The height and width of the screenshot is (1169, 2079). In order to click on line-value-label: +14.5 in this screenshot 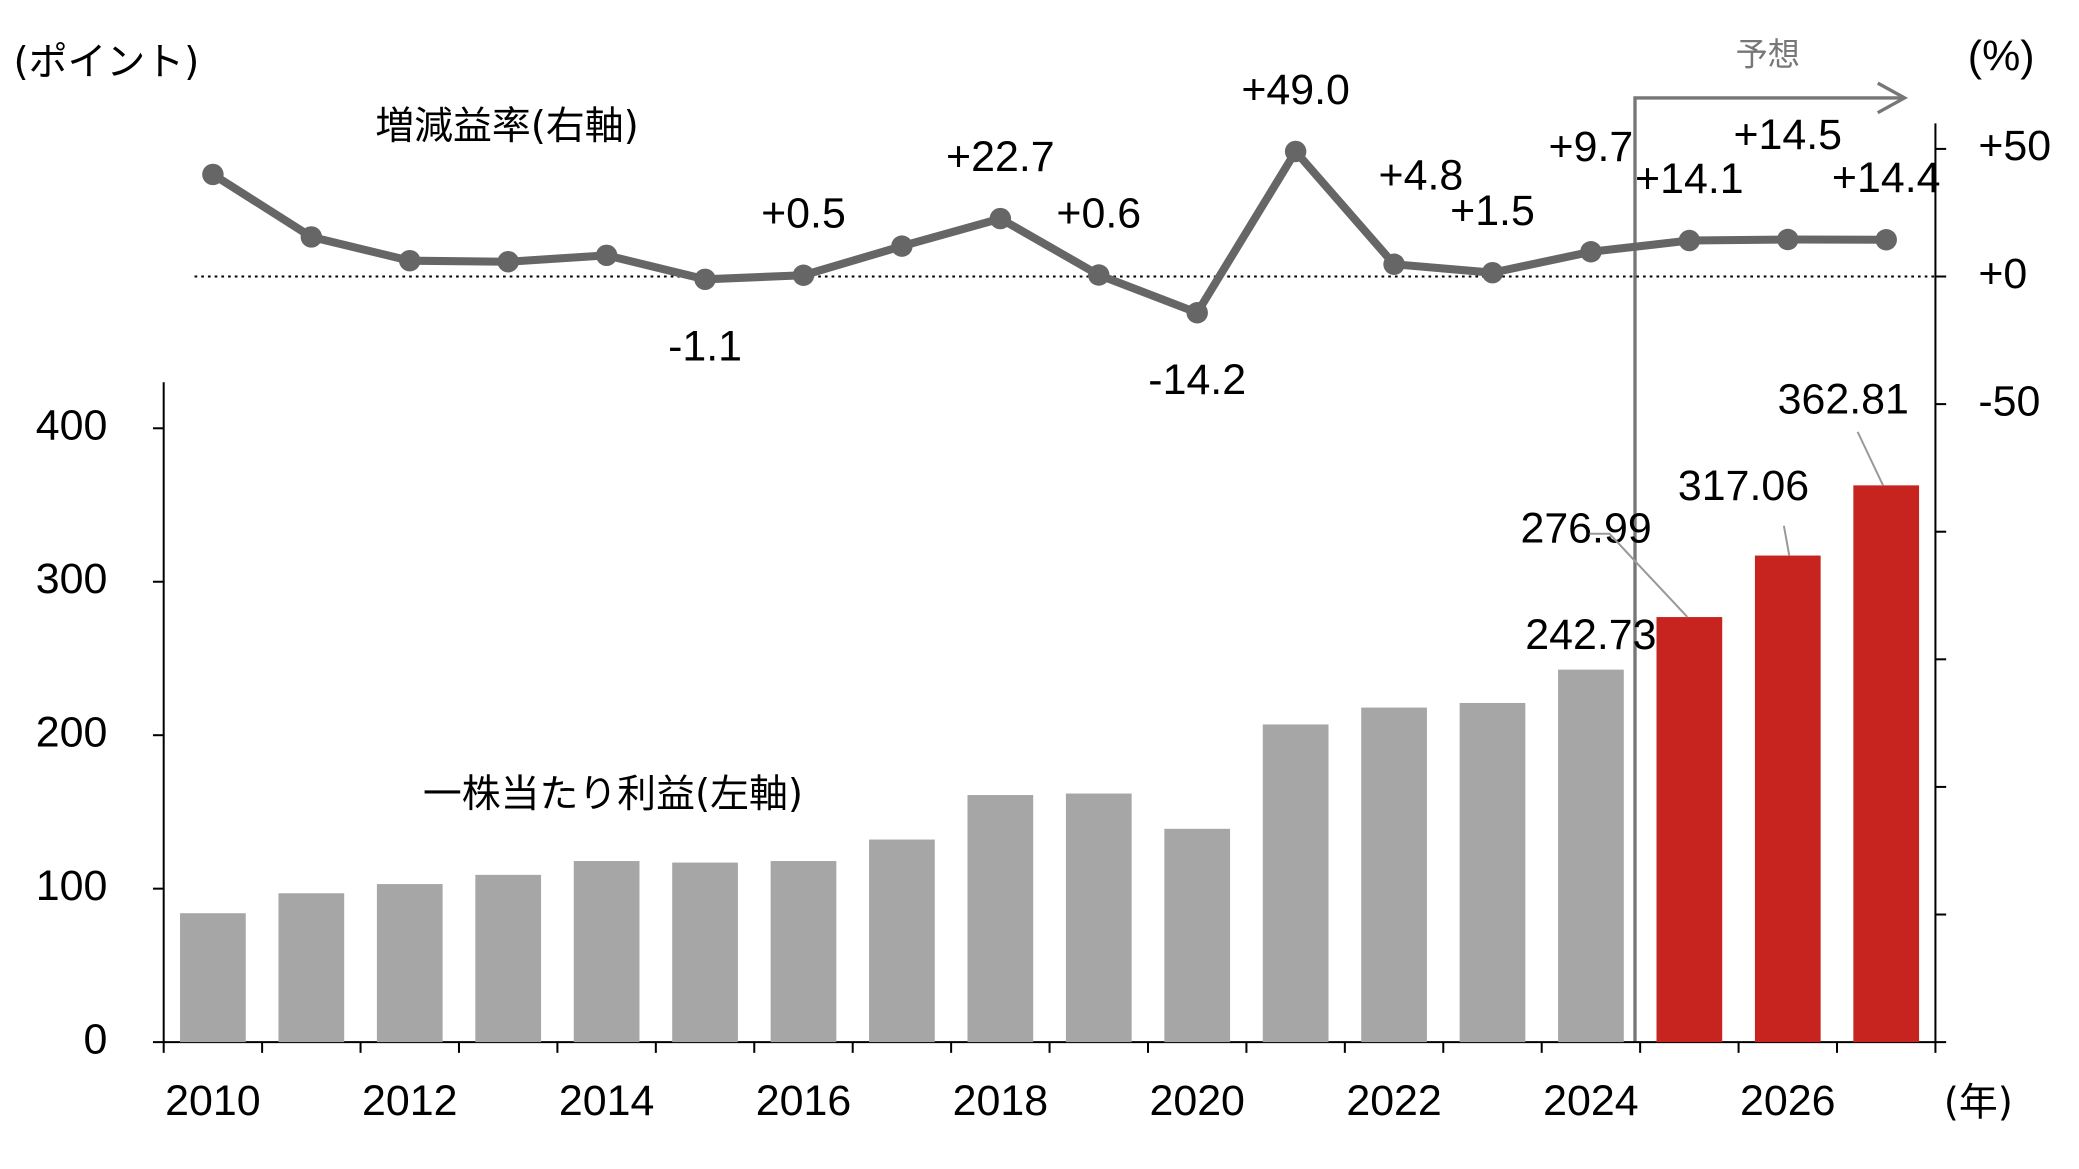, I will do `click(1787, 135)`.